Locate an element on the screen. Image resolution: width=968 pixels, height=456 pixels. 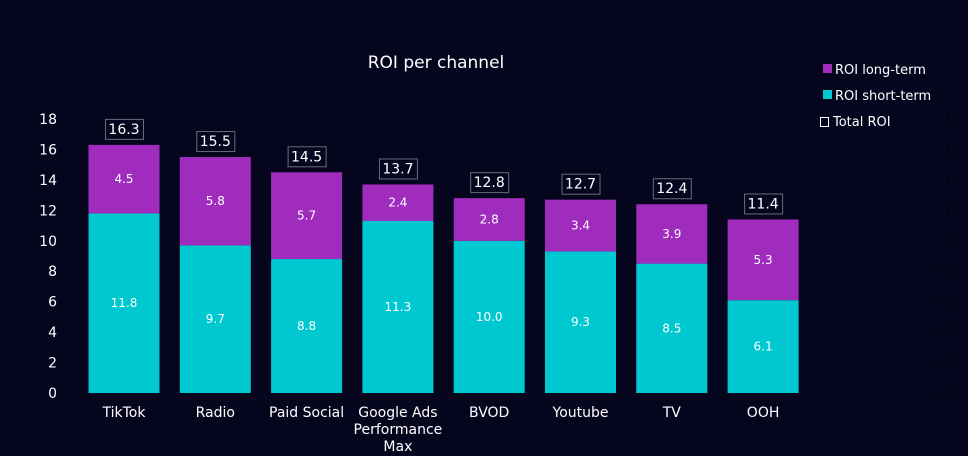
short-term-value-label: 6.1 is located at coordinates (763, 347).